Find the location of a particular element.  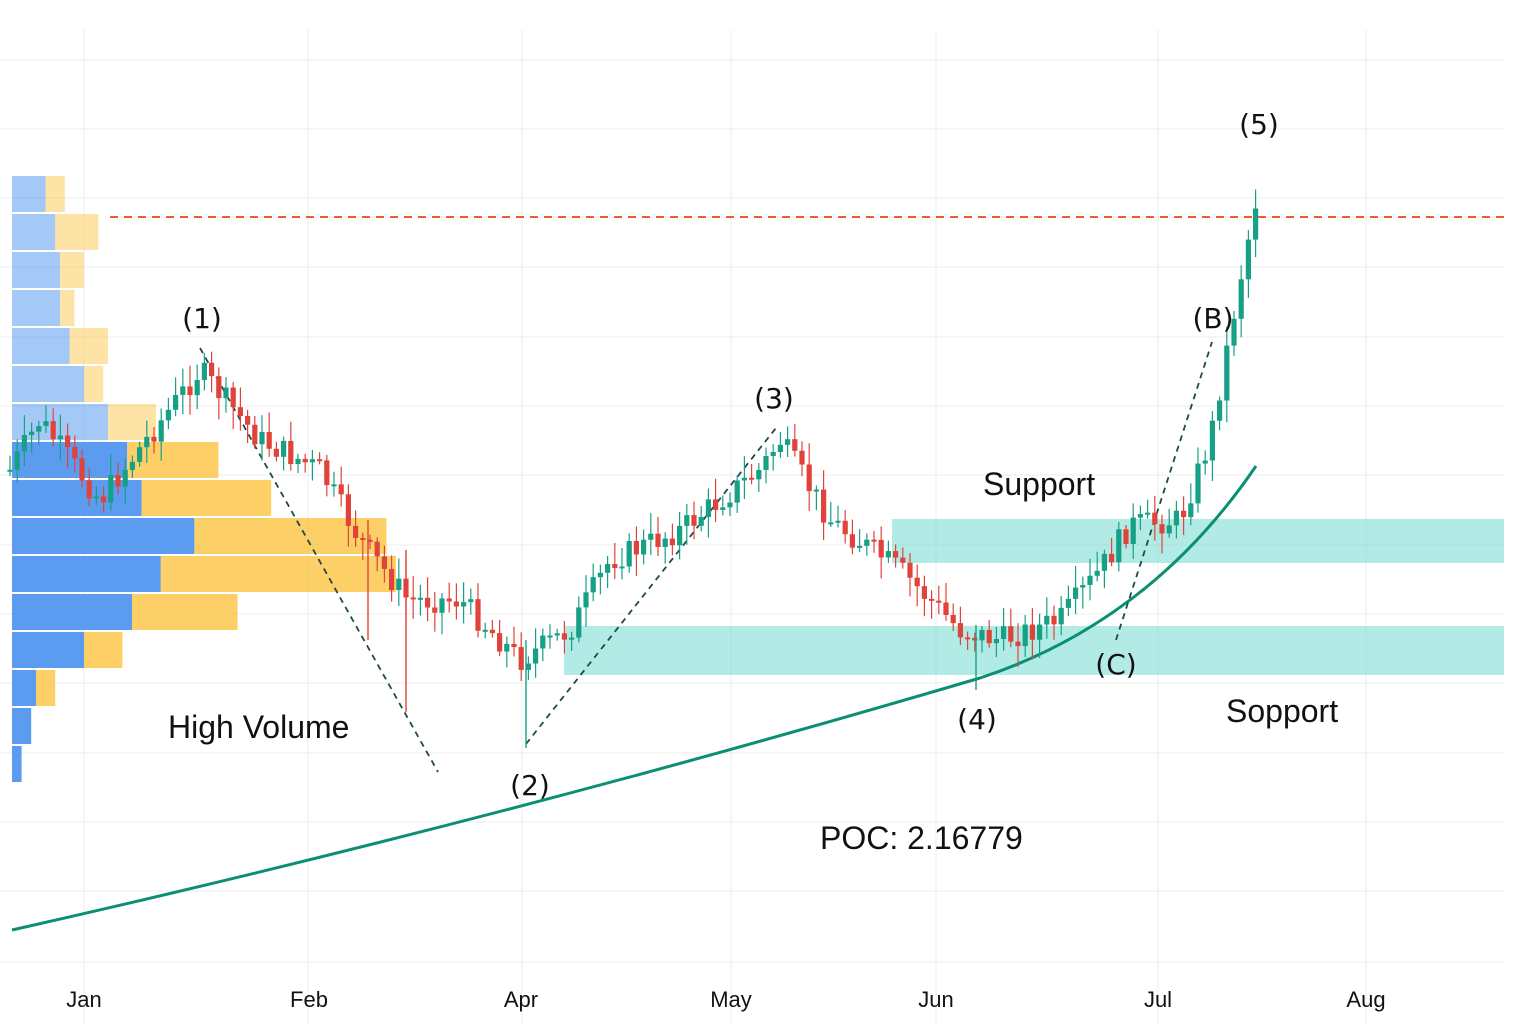

support-label: Support is located at coordinates (1039, 484).